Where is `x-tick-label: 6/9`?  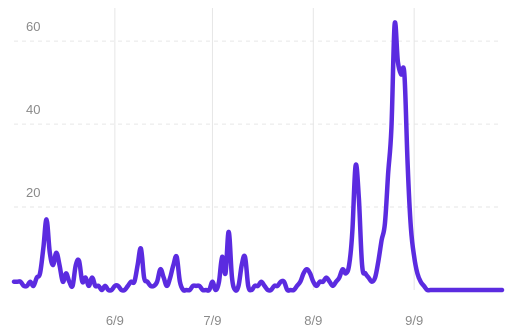
x-tick-label: 6/9 is located at coordinates (115, 320).